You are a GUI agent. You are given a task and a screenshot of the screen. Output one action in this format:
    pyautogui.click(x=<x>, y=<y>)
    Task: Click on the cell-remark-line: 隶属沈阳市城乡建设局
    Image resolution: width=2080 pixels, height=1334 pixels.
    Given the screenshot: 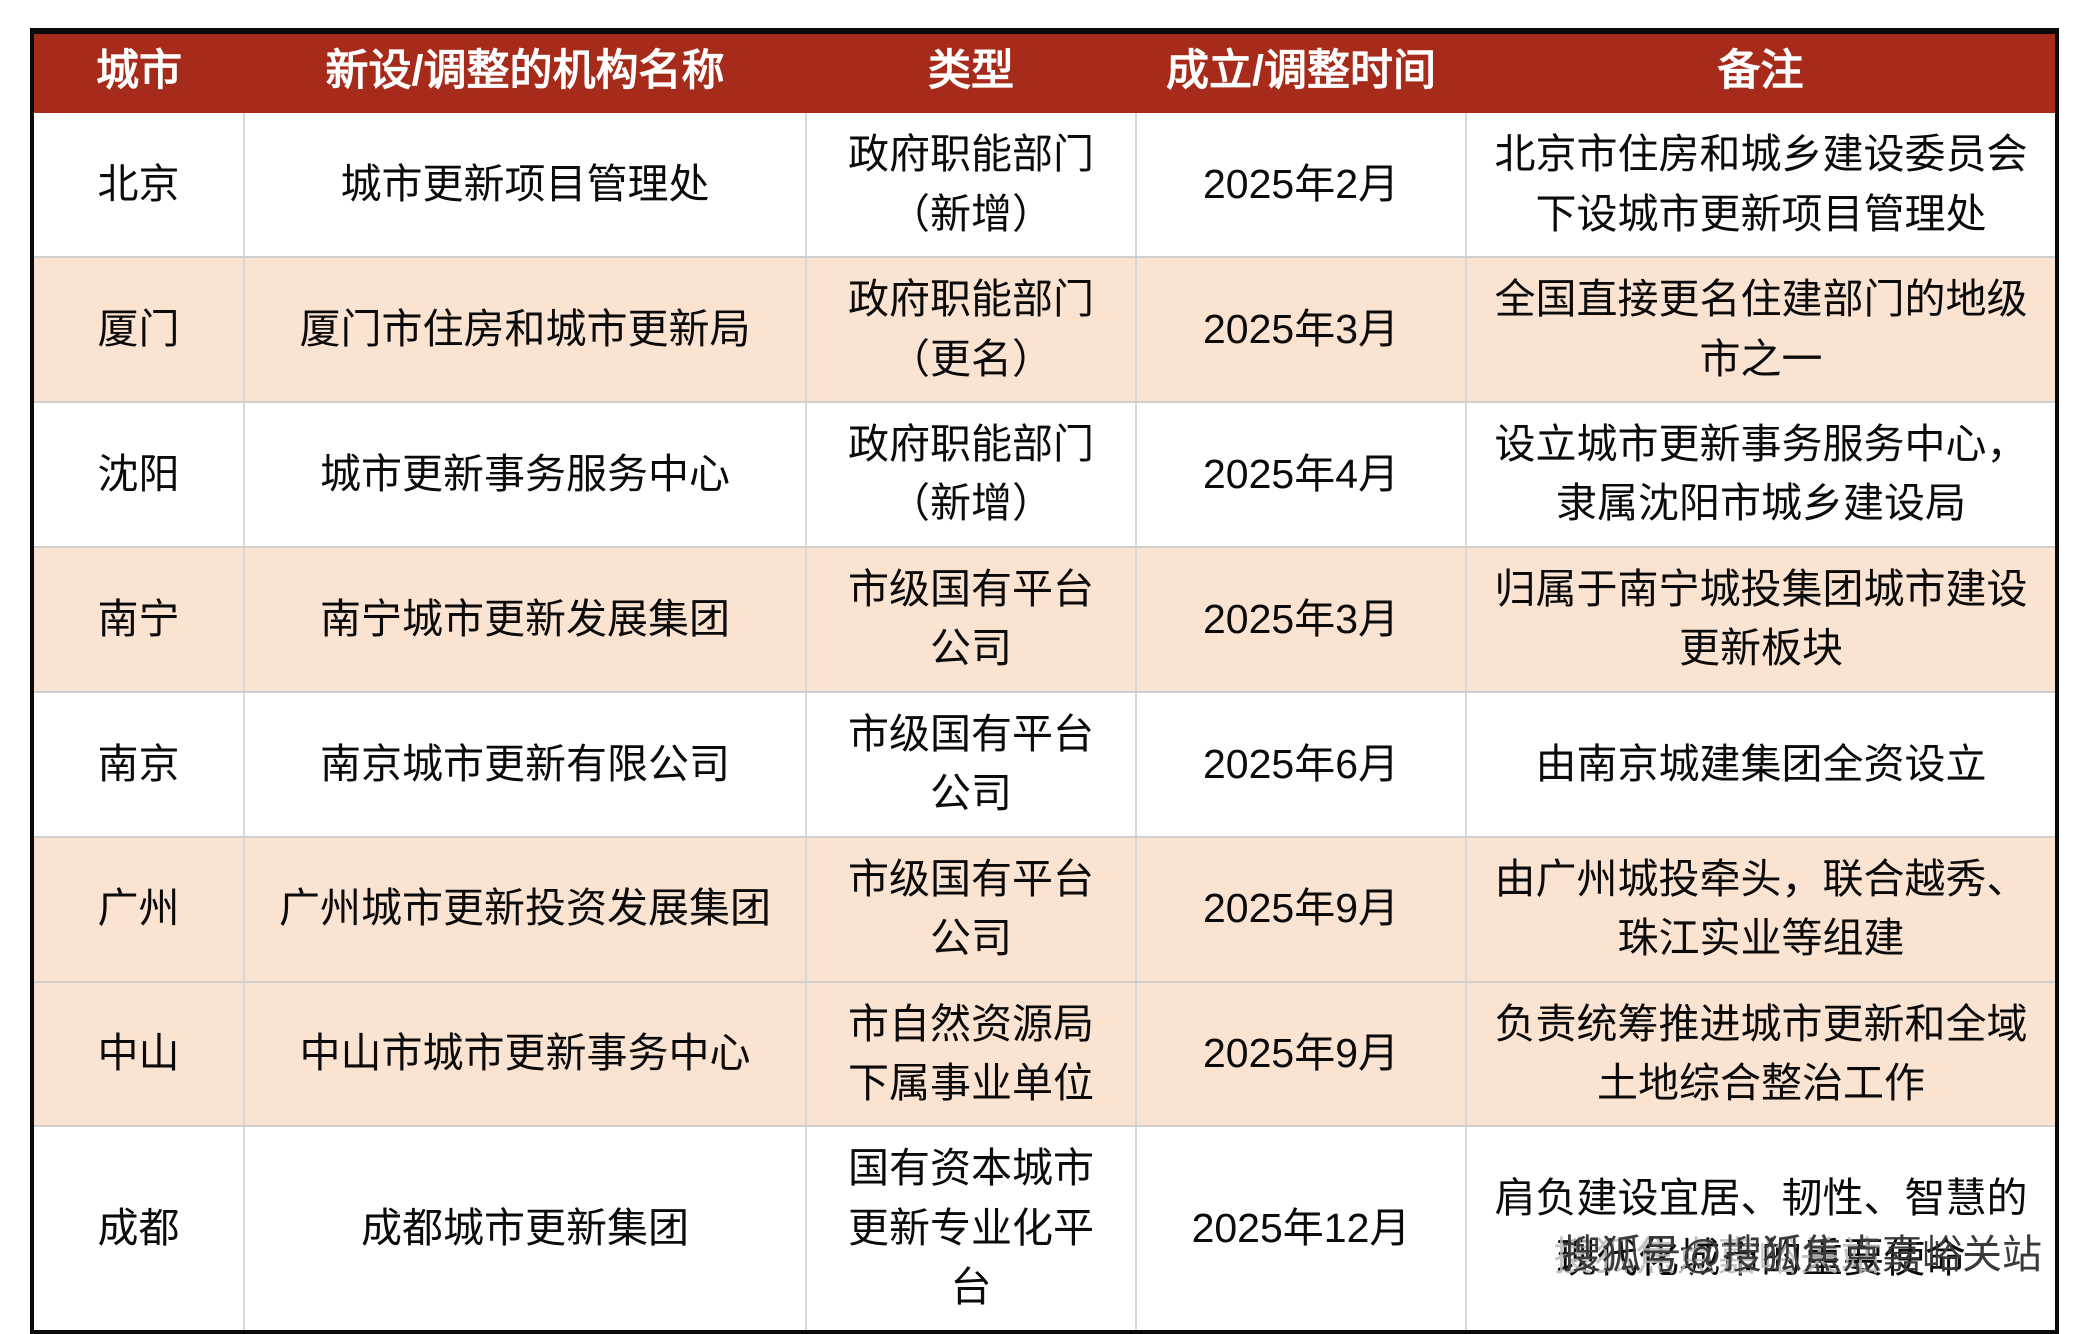 What is the action you would take?
    pyautogui.click(x=1761, y=503)
    